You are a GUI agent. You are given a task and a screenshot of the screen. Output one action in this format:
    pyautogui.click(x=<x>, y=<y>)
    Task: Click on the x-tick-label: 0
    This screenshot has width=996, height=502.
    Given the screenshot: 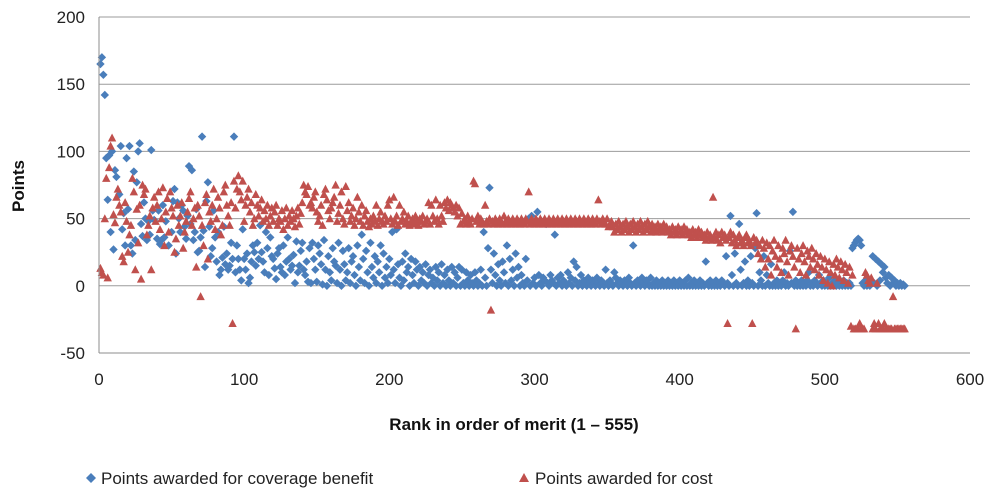 What is the action you would take?
    pyautogui.click(x=98, y=379)
    